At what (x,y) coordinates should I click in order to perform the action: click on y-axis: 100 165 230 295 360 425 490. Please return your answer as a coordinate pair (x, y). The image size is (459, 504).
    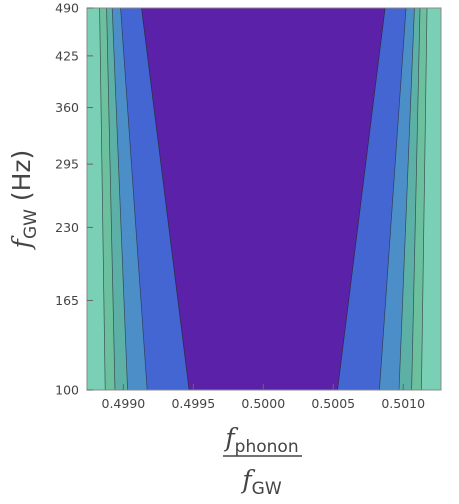
    Looking at the image, I should click on (74, 199).